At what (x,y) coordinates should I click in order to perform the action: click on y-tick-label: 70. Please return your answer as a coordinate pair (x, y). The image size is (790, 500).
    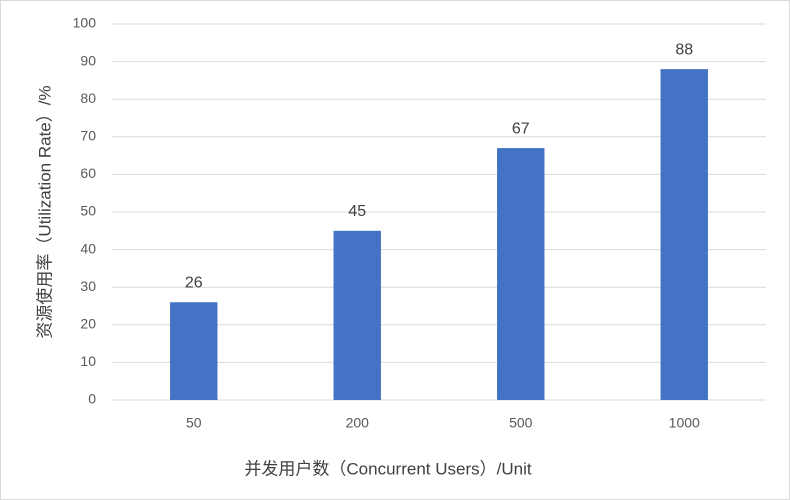
    Looking at the image, I should click on (88, 136).